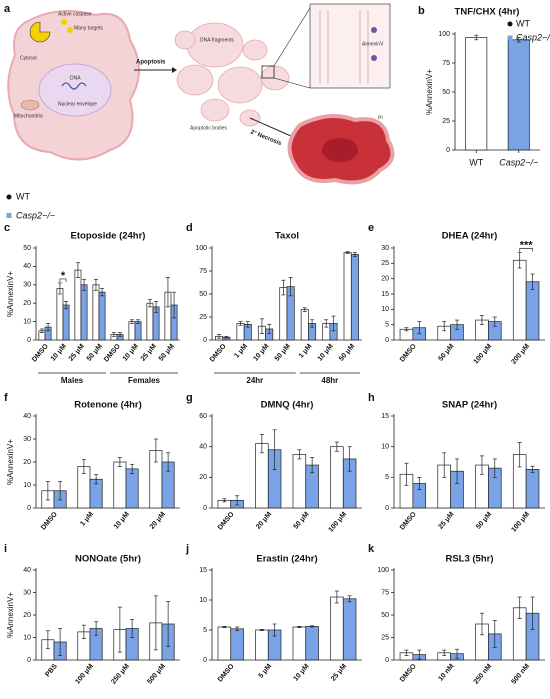 The width and height of the screenshot is (550, 699). What do you see at coordinates (380, 118) in the screenshot?
I see `label: PI` at bounding box center [380, 118].